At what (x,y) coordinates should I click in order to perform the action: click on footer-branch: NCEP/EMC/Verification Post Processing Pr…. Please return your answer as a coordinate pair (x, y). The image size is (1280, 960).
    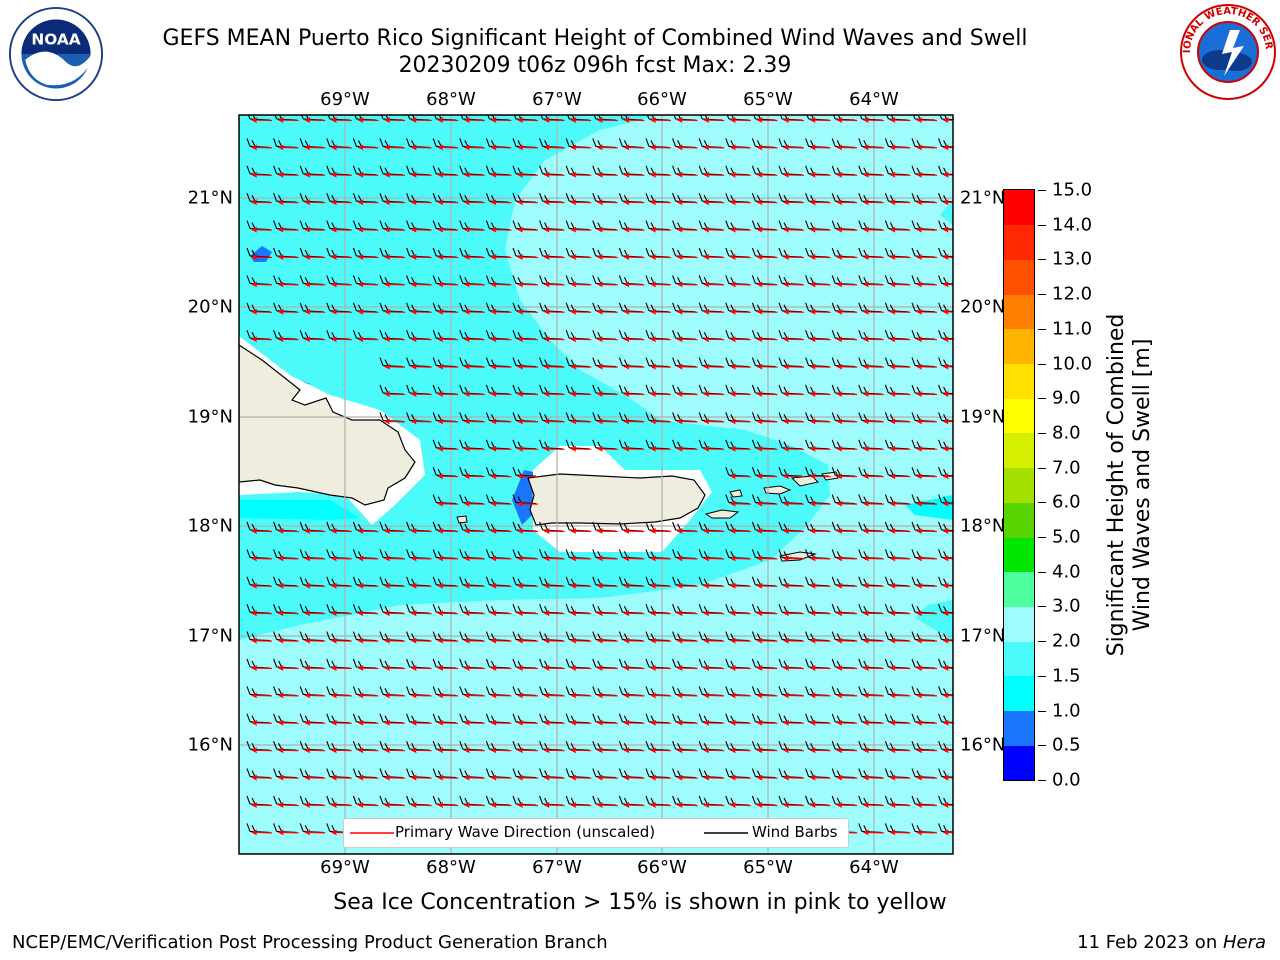
    Looking at the image, I should click on (310, 942).